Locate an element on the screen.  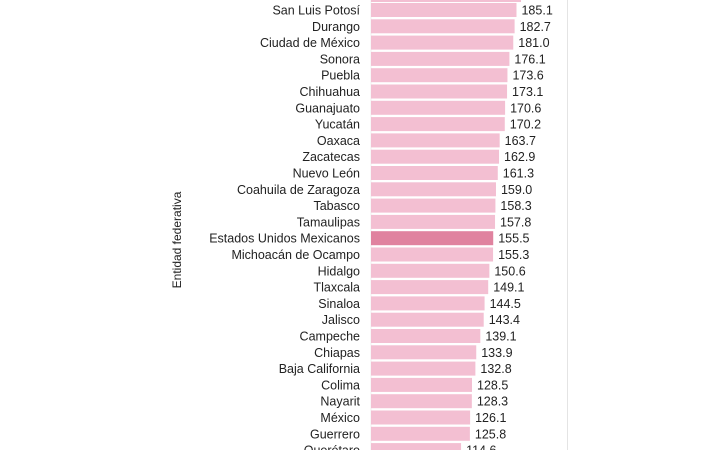
value-label: 158.3 is located at coordinates (515, 206).